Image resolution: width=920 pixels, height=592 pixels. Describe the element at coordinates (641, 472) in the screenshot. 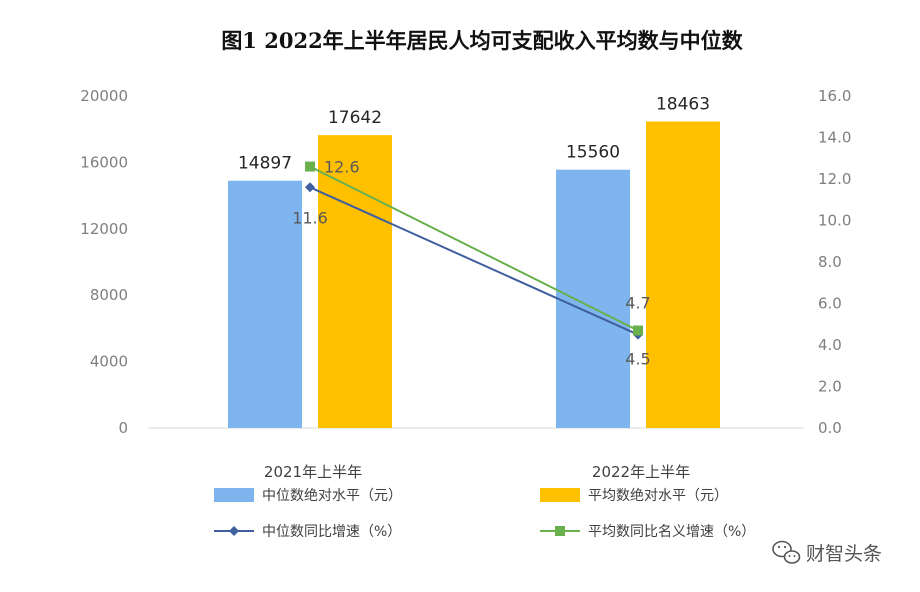

I see `category-label: 2022年上半年` at that location.